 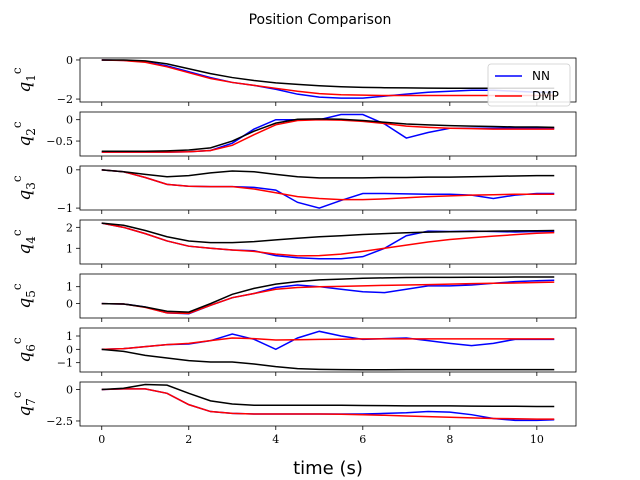 I want to click on y-axis-label-7: q7c, so click(x=24, y=404).